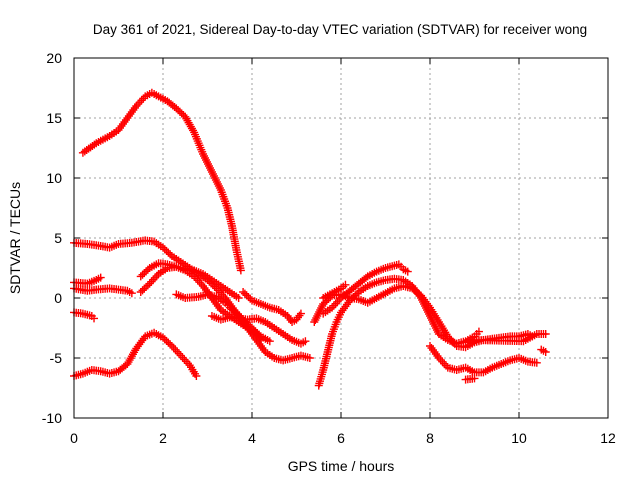 The height and width of the screenshot is (480, 640). Describe the element at coordinates (608, 438) in the screenshot. I see `x-tick-label: 12` at that location.